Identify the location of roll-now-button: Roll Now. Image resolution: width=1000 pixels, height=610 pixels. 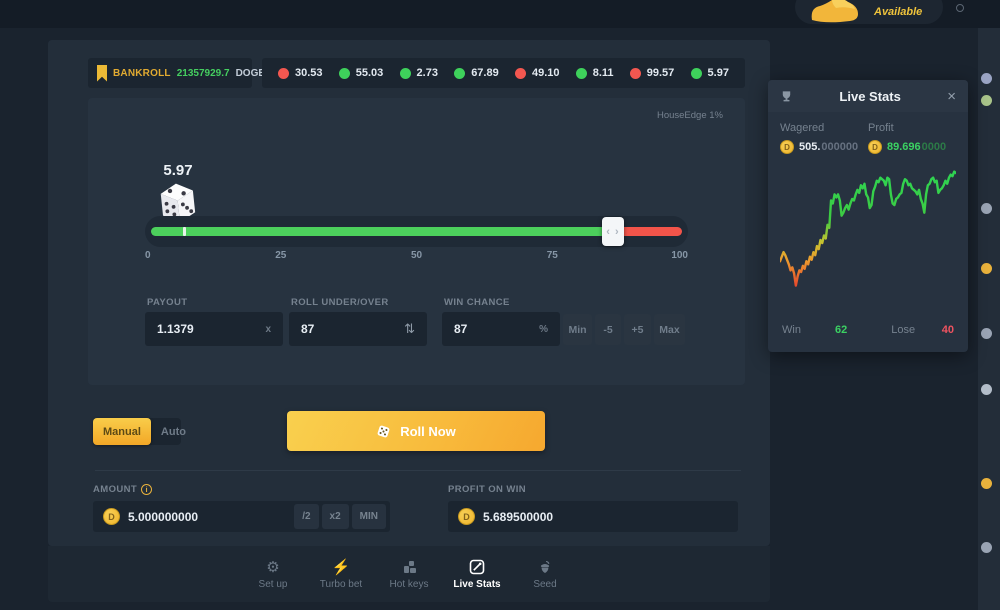
(416, 431).